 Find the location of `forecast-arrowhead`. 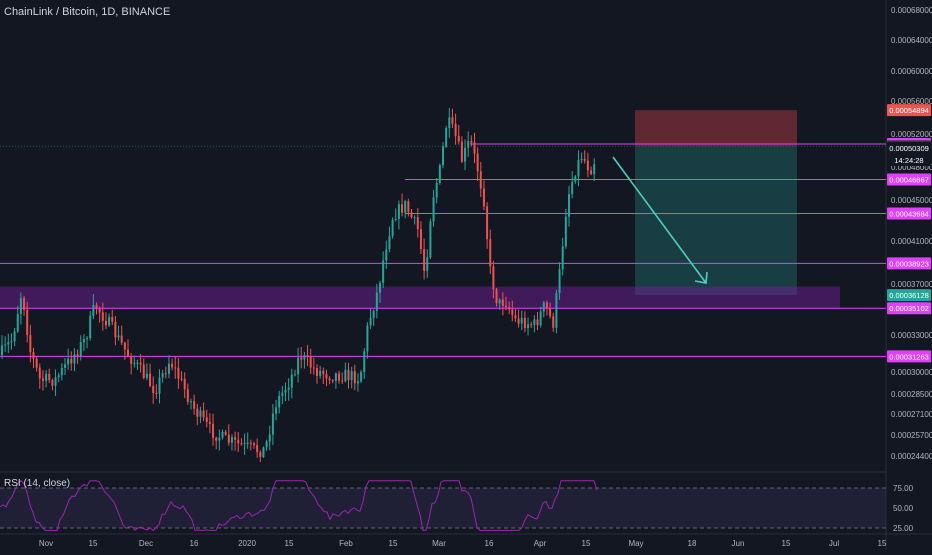

forecast-arrowhead is located at coordinates (701, 277).